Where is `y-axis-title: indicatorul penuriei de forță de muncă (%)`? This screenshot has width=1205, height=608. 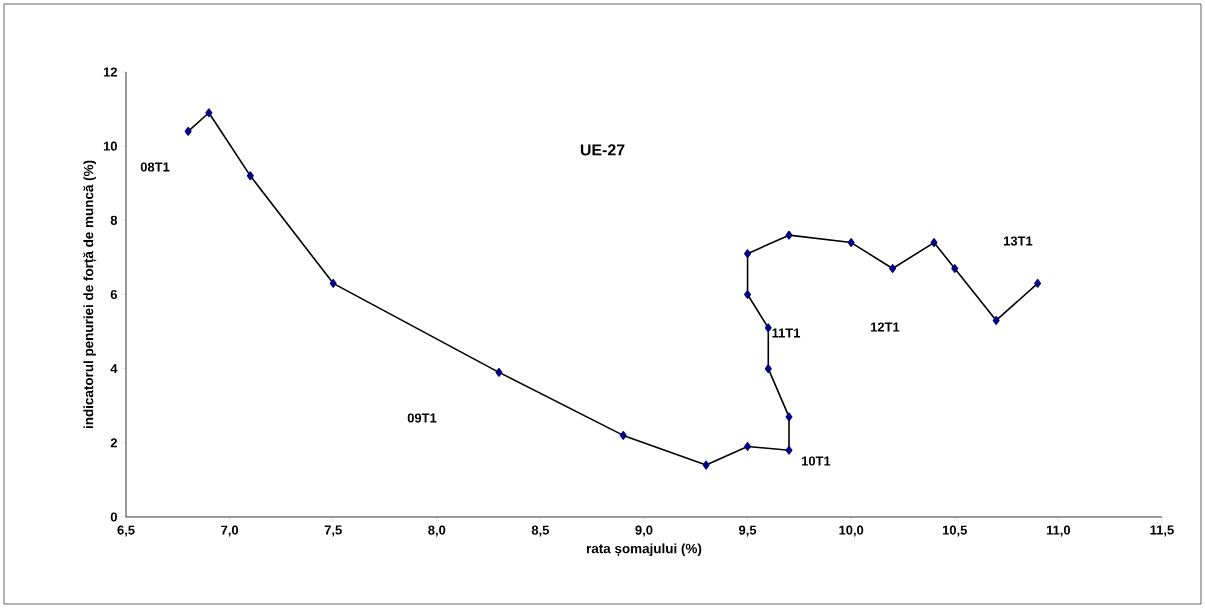
y-axis-title: indicatorul penuriei de forță de muncă (%) is located at coordinates (90, 294).